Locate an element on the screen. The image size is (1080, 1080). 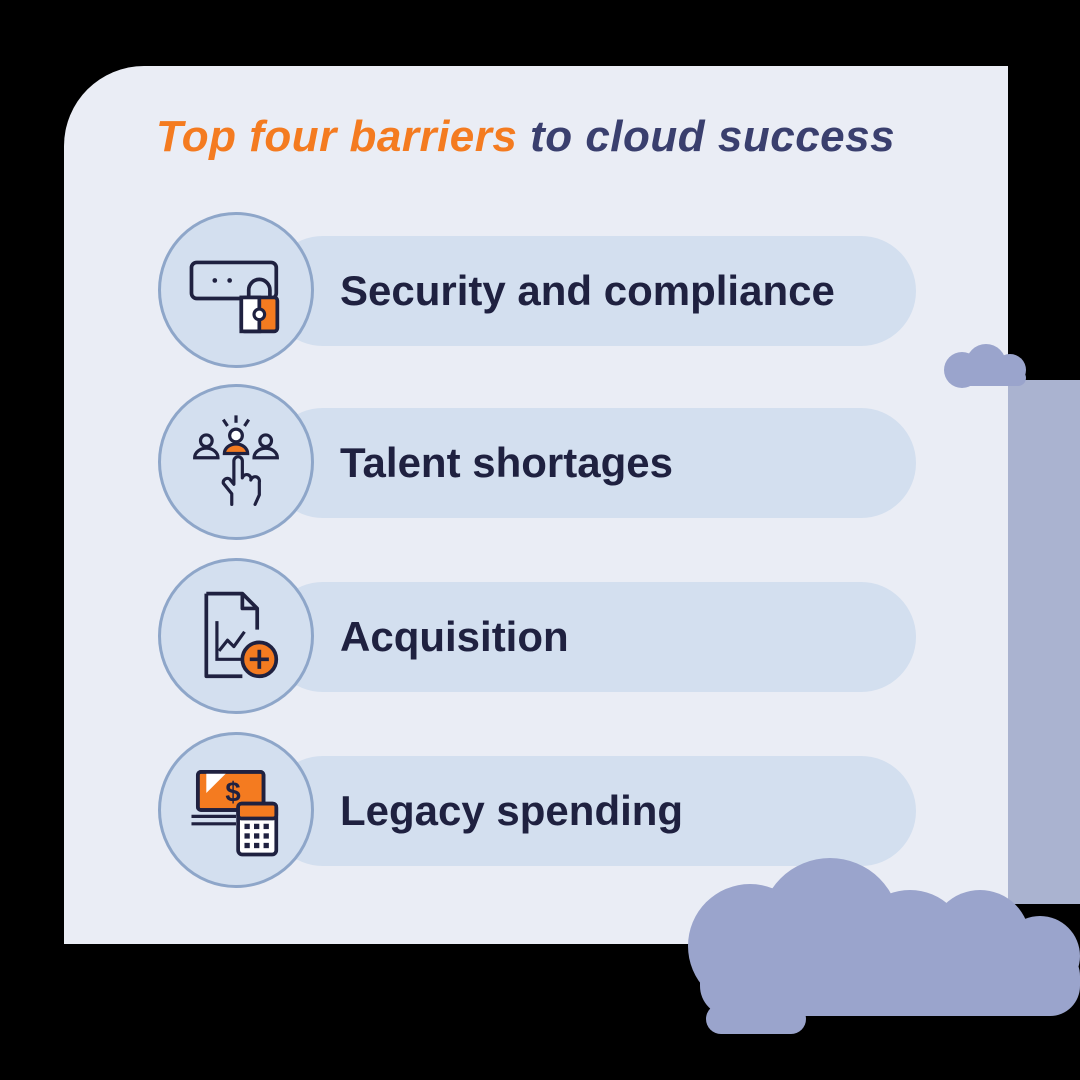
chart-document-add-icon is located at coordinates (241, 635).